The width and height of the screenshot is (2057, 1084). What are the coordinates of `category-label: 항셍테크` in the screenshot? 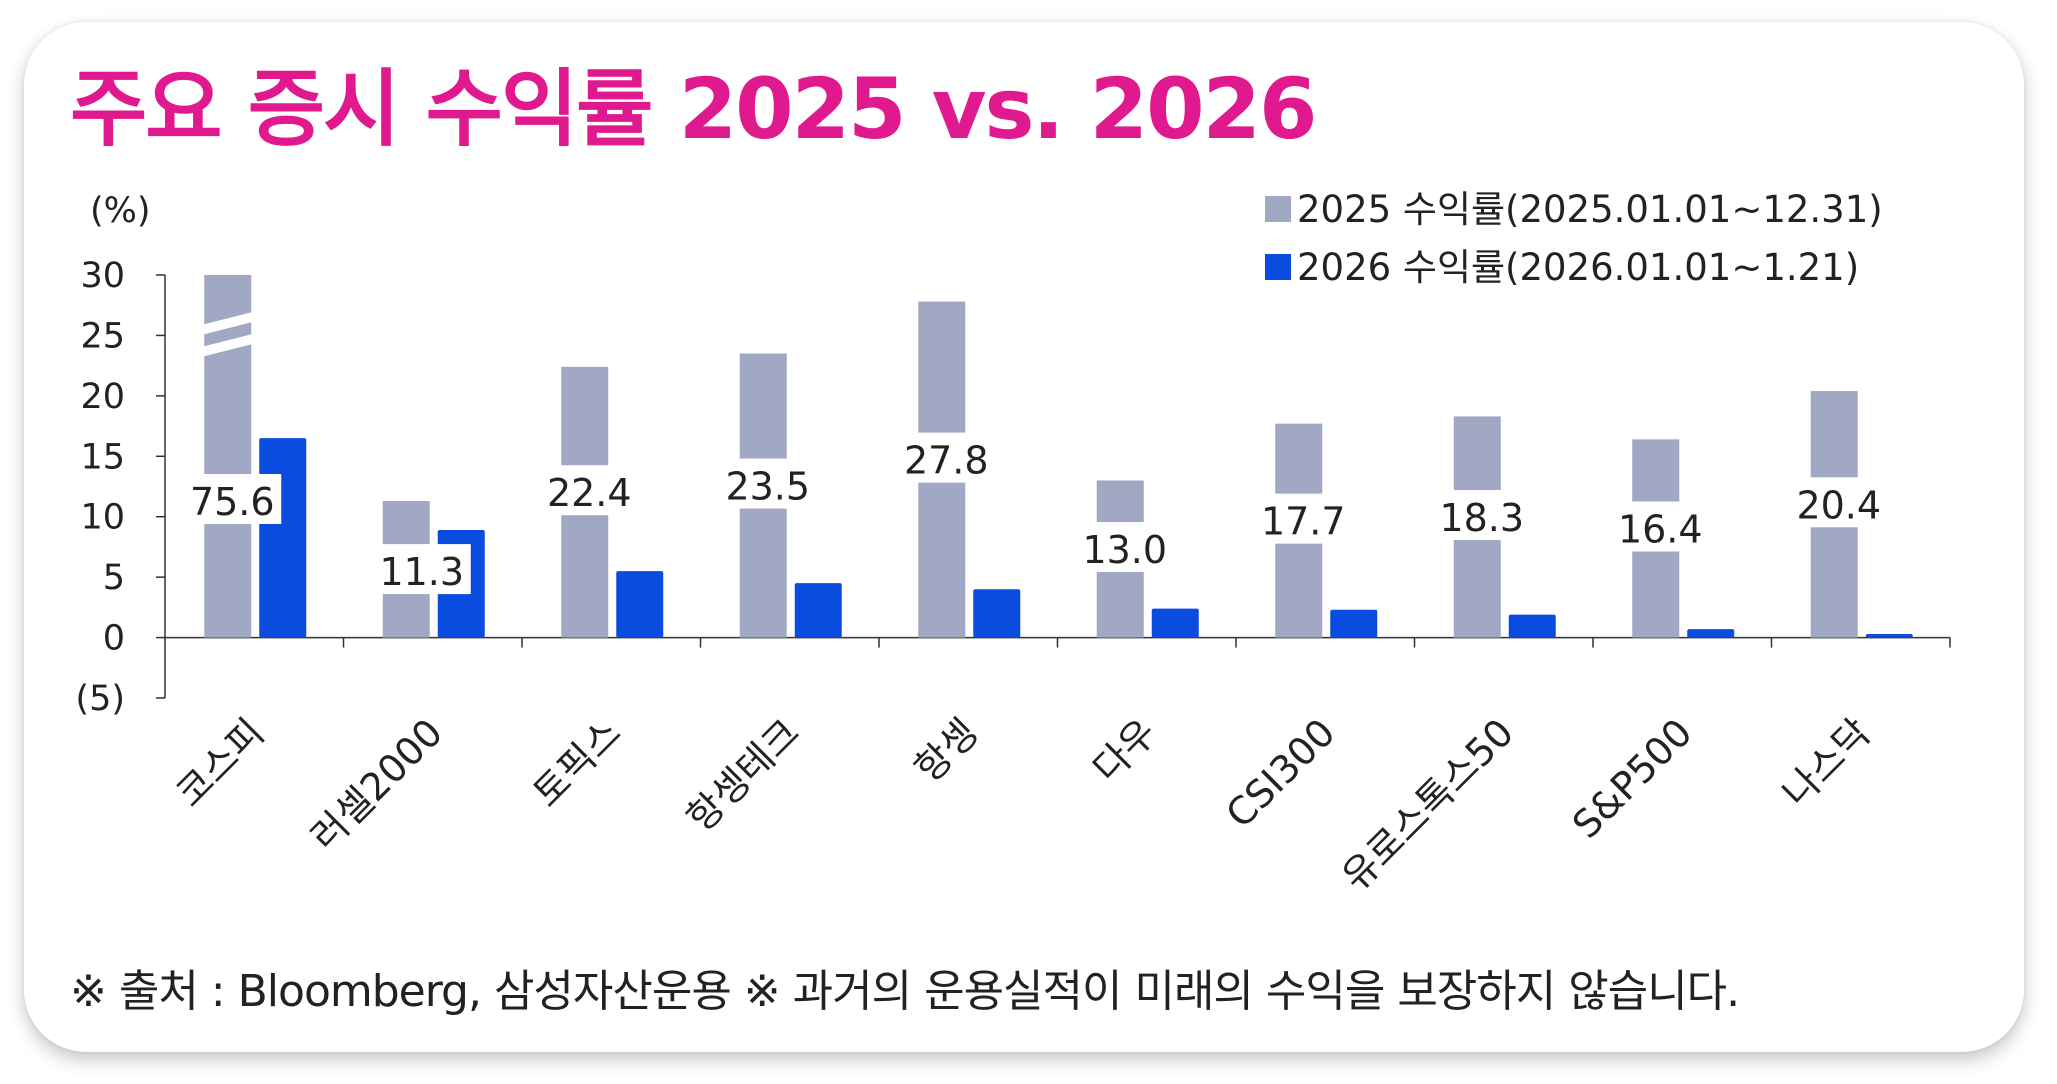 It's located at (743, 775).